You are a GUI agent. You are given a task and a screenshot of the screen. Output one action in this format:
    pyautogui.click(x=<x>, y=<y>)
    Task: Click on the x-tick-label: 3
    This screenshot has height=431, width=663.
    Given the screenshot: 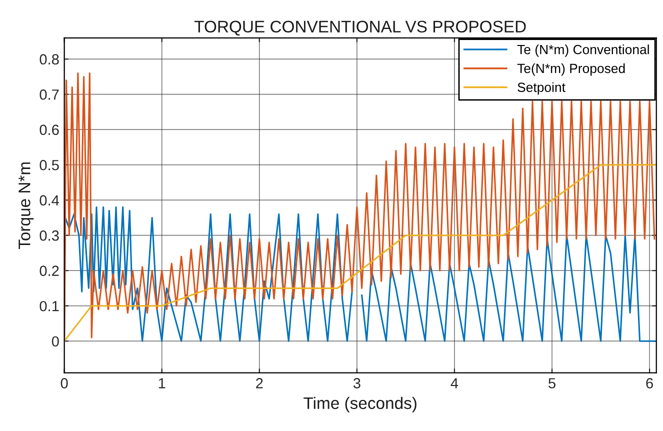 What is the action you would take?
    pyautogui.click(x=356, y=383)
    